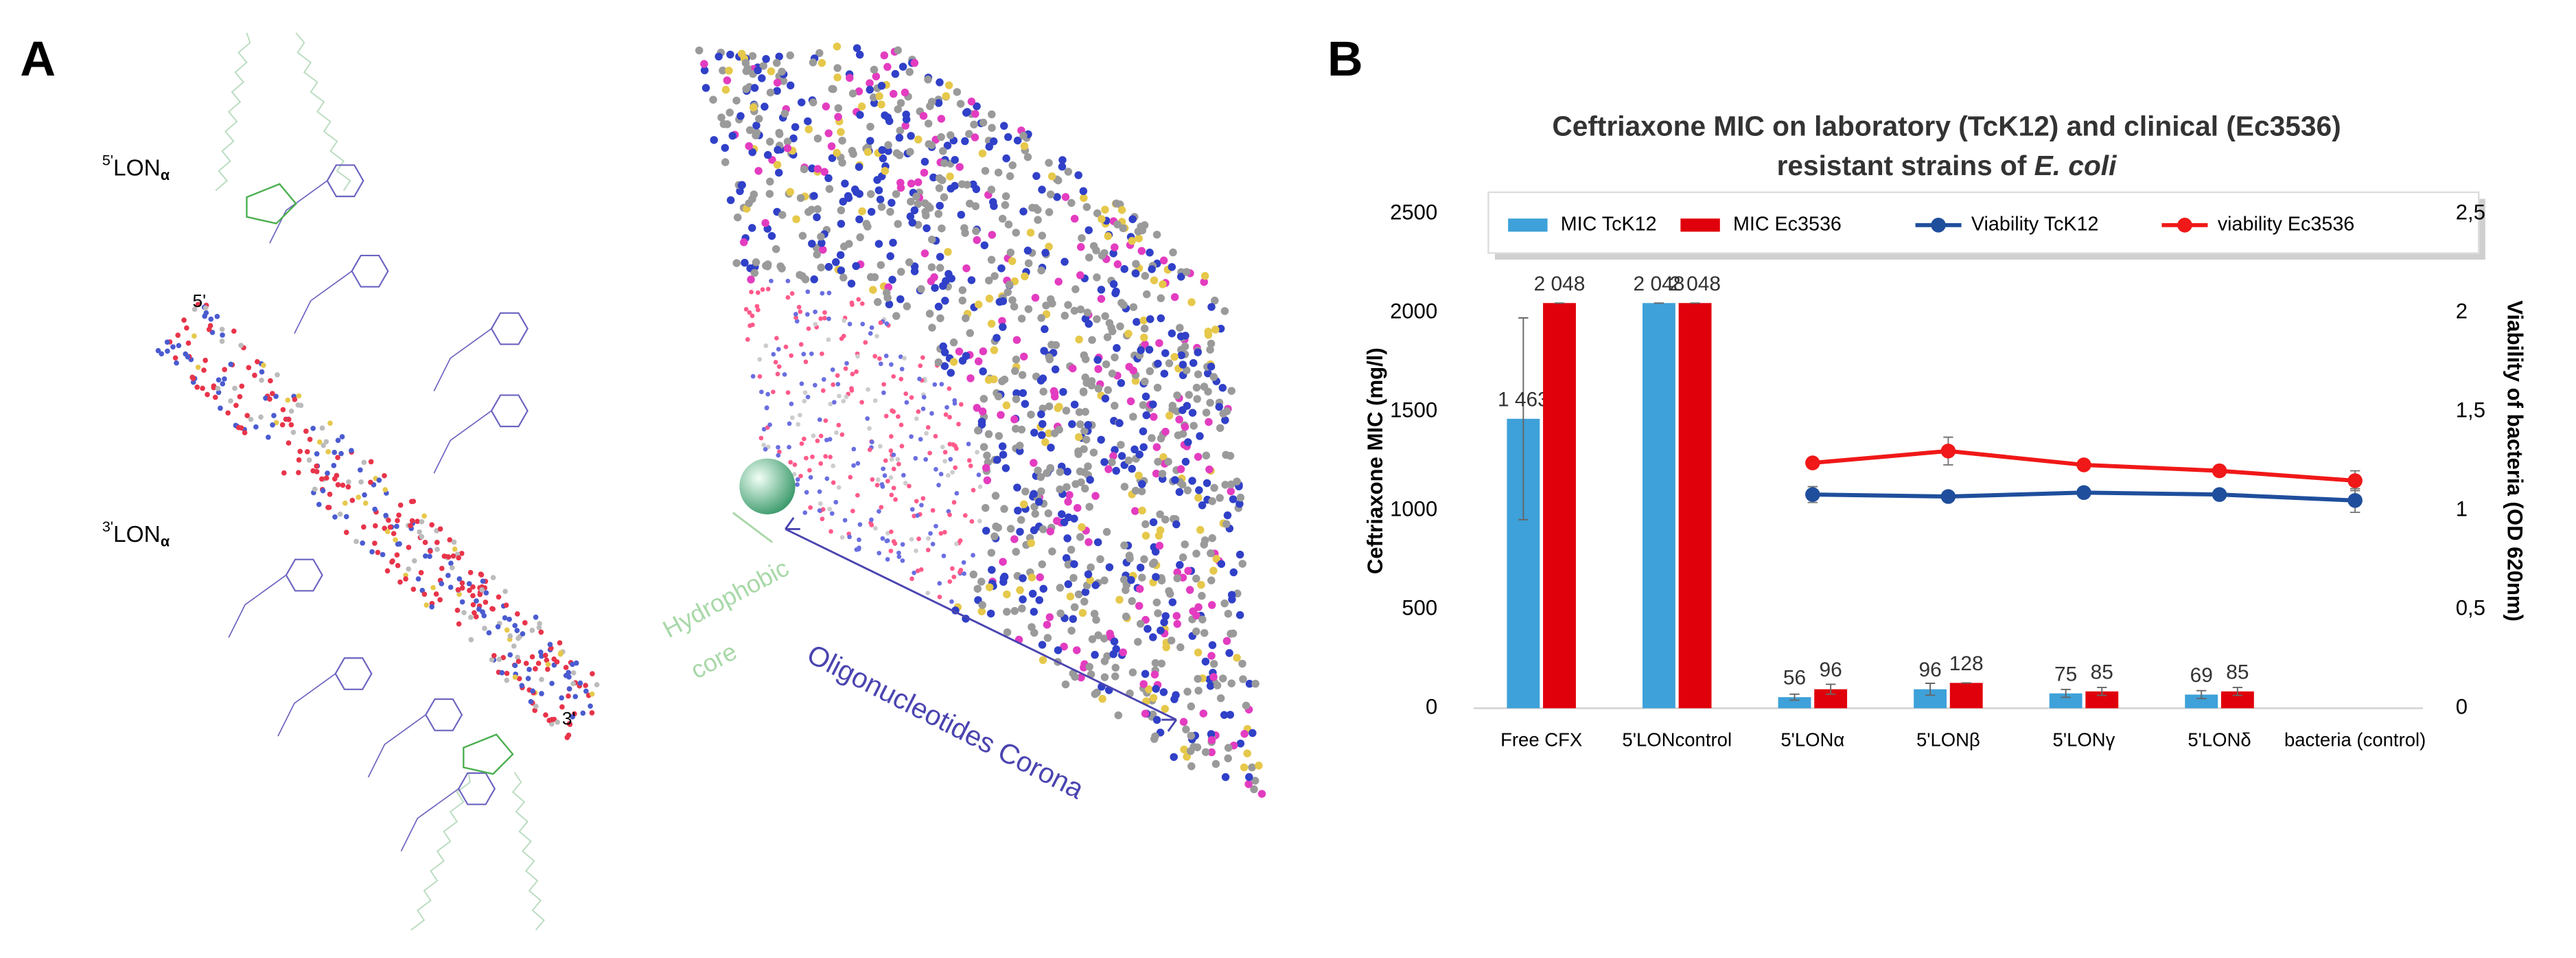 The image size is (2576, 958). Describe the element at coordinates (2035, 224) in the screenshot. I see `legend-label: Viability TcK12` at that location.